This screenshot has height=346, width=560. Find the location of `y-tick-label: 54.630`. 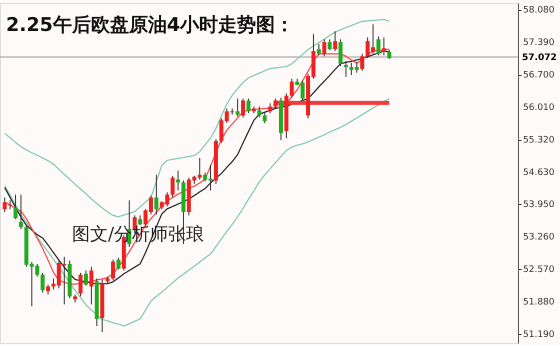

y-tick-label: 54.630 is located at coordinates (539, 173).